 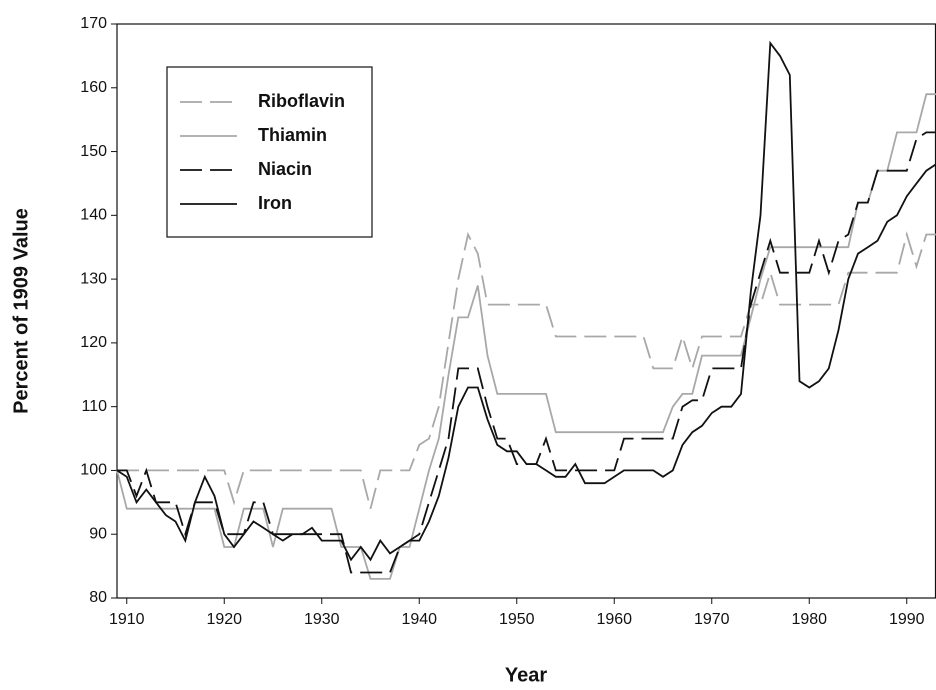 I want to click on x-tick-label: 1910, so click(x=127, y=619).